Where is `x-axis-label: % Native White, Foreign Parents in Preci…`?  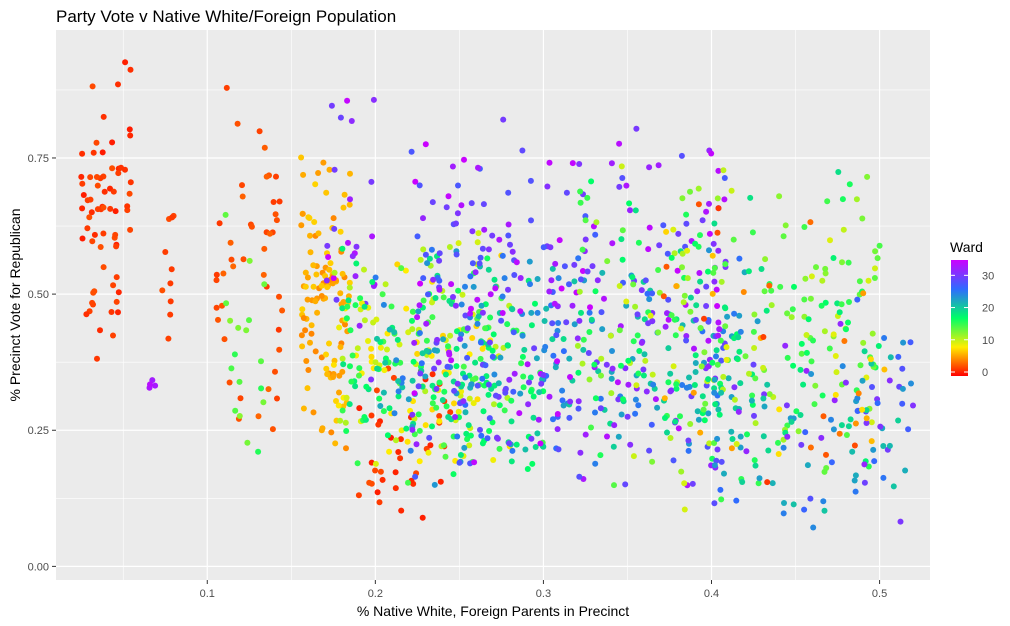 x-axis-label: % Native White, Foreign Parents in Preci… is located at coordinates (493, 611).